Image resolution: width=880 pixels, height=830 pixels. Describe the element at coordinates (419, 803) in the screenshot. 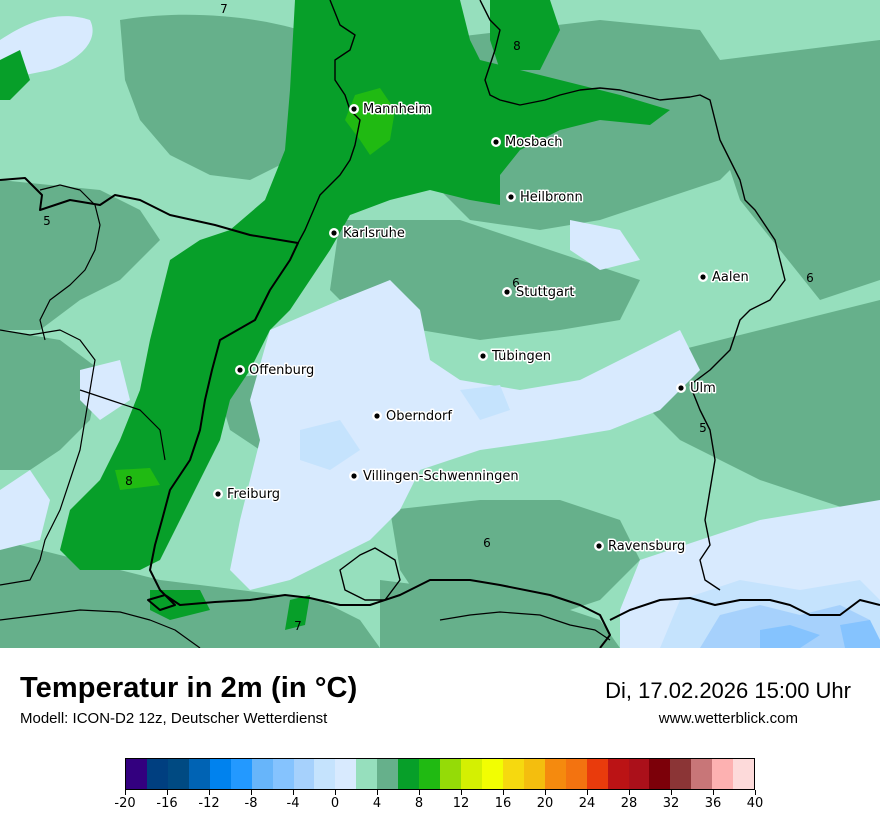

I see `colorbar-tick-label: 8` at that location.